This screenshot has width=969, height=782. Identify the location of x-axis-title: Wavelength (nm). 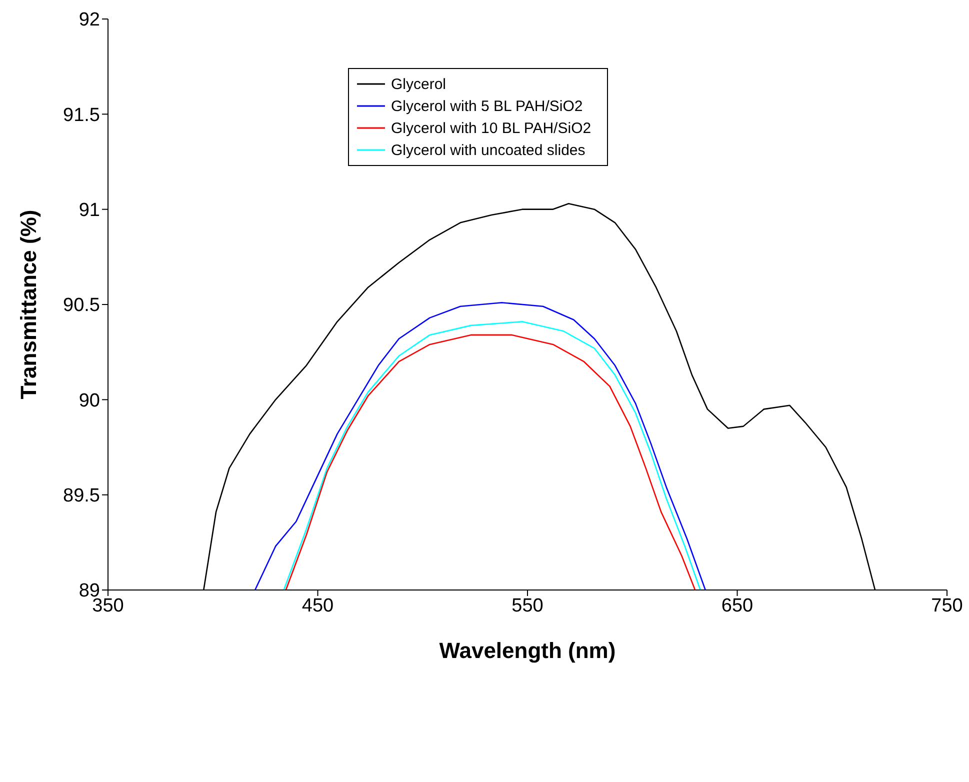
(527, 650).